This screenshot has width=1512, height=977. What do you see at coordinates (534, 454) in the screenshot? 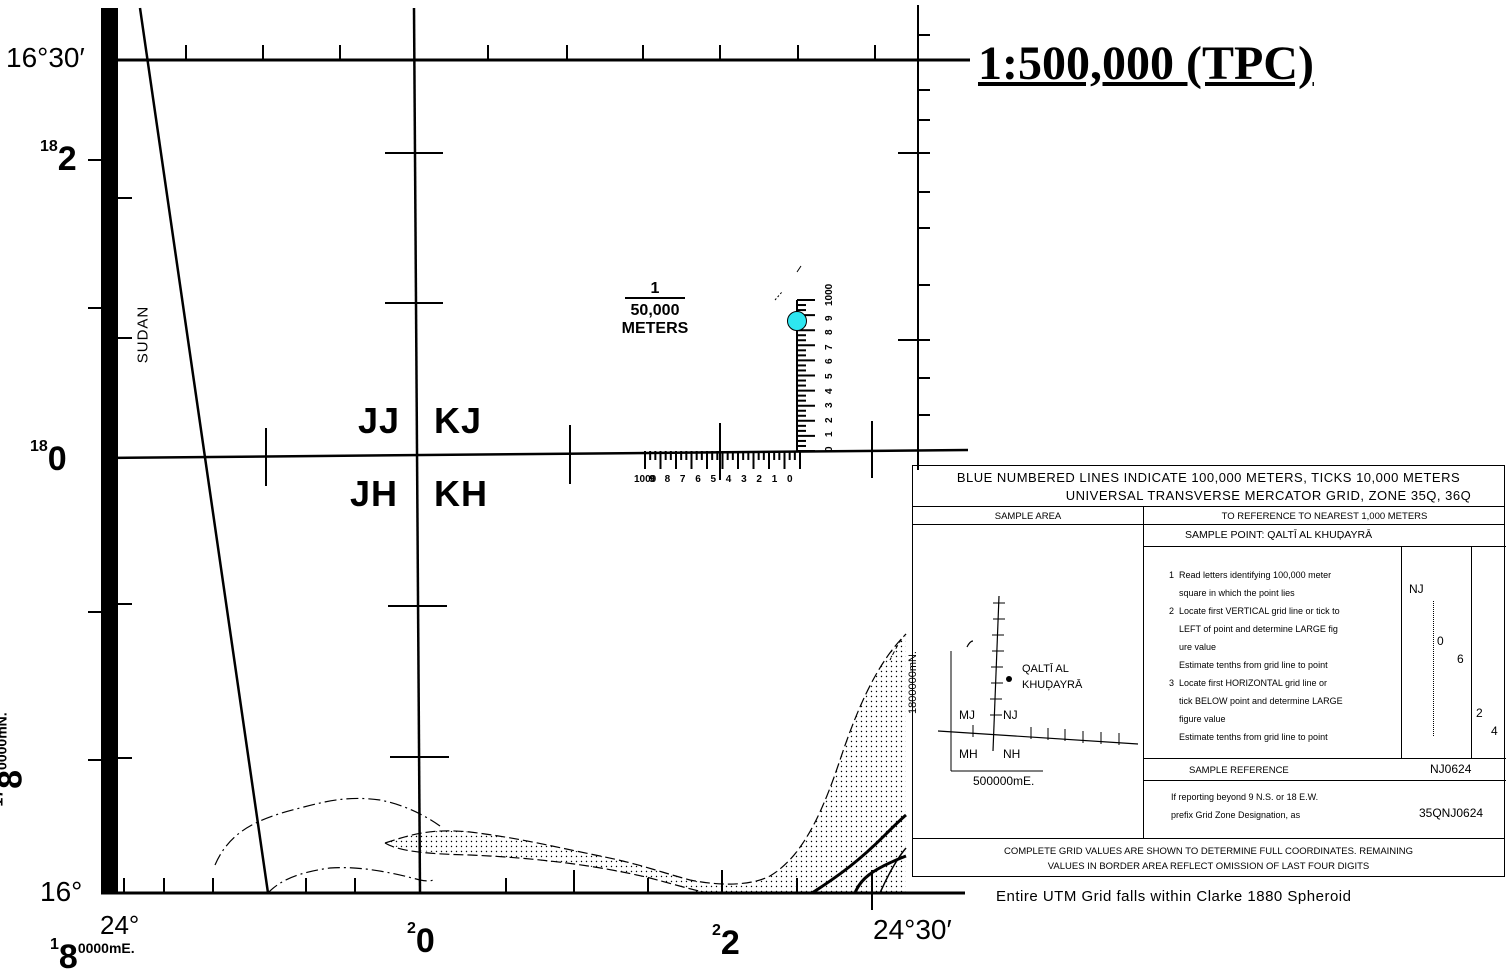
I see `grid-line-n180` at bounding box center [534, 454].